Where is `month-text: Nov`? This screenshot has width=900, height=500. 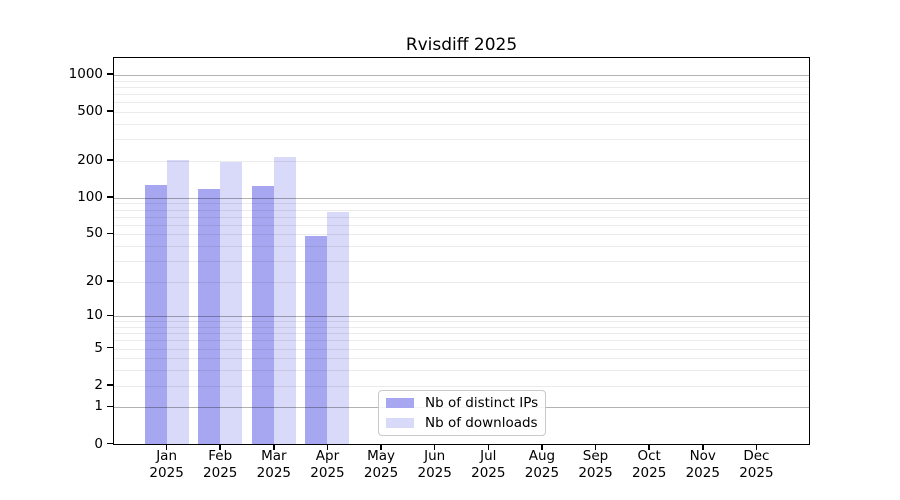 month-text: Nov is located at coordinates (702, 456).